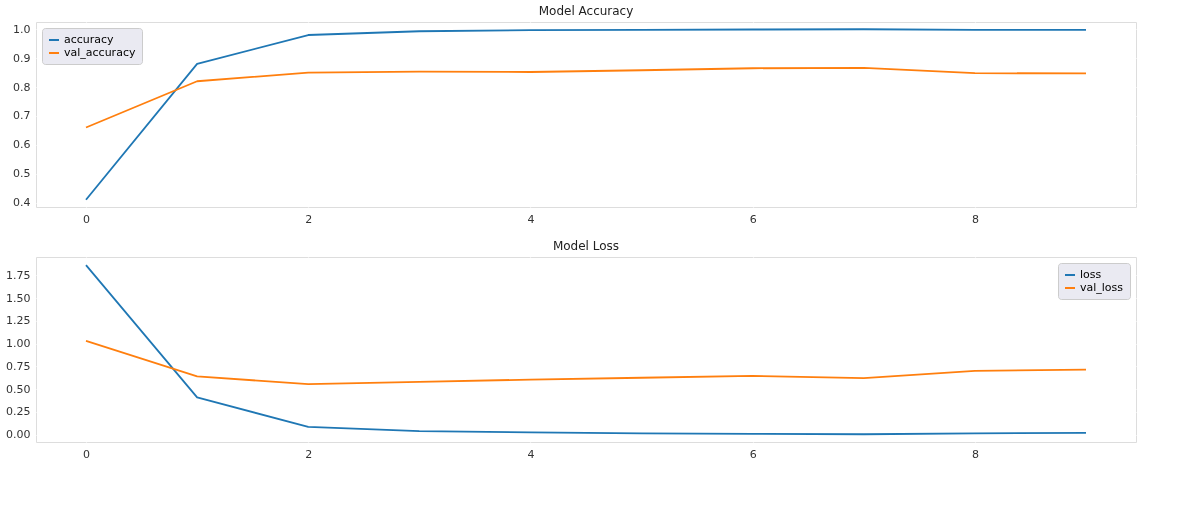 The image size is (1179, 510). What do you see at coordinates (18, 412) in the screenshot?
I see `y-tick-label: 0.25` at bounding box center [18, 412].